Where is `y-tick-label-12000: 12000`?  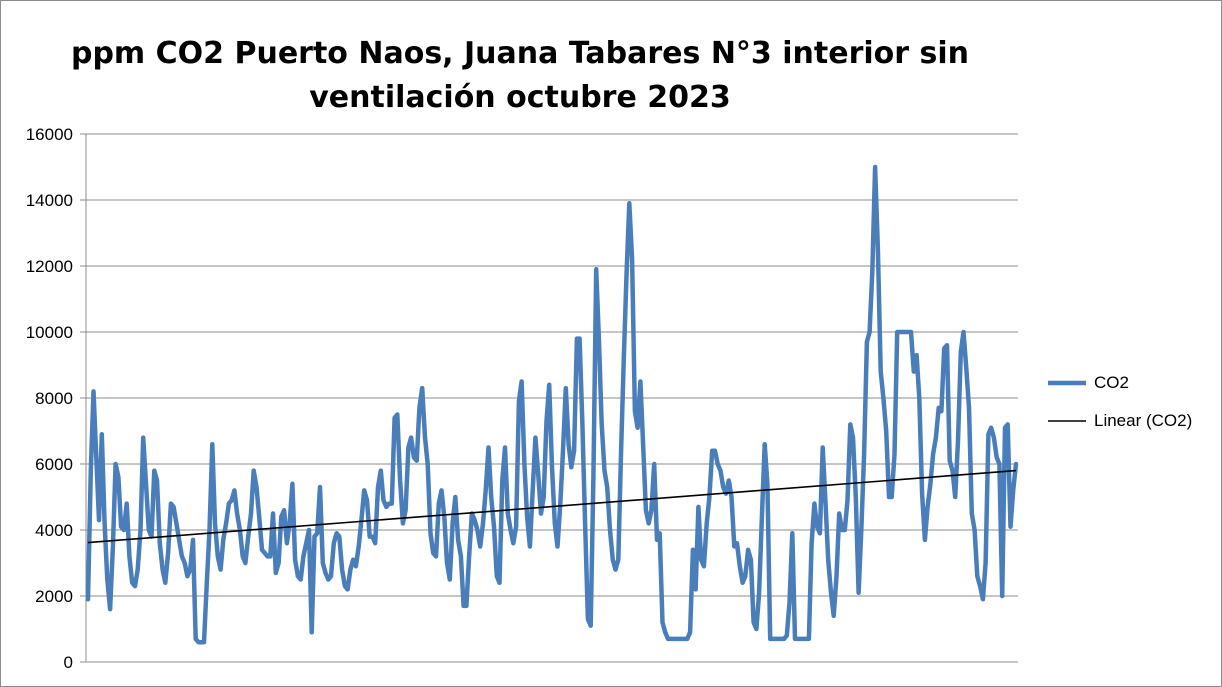 y-tick-label-12000: 12000 is located at coordinates (49, 266).